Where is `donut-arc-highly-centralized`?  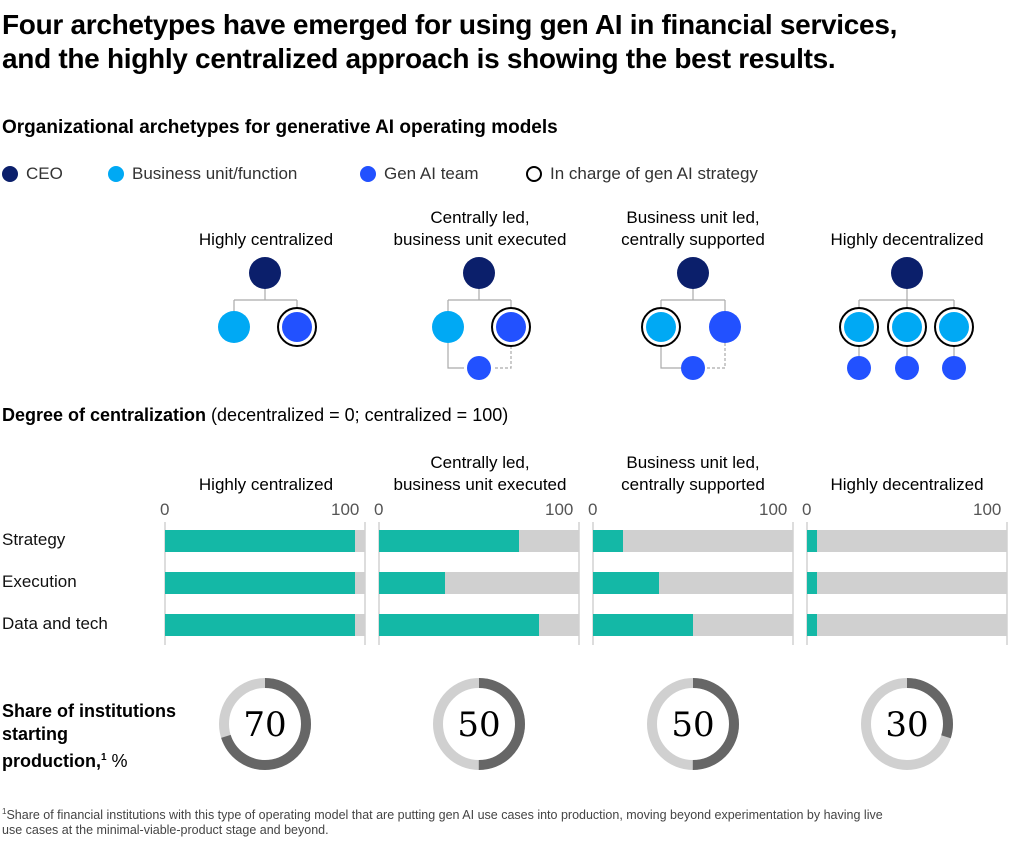 donut-arc-highly-centralized is located at coordinates (265, 724).